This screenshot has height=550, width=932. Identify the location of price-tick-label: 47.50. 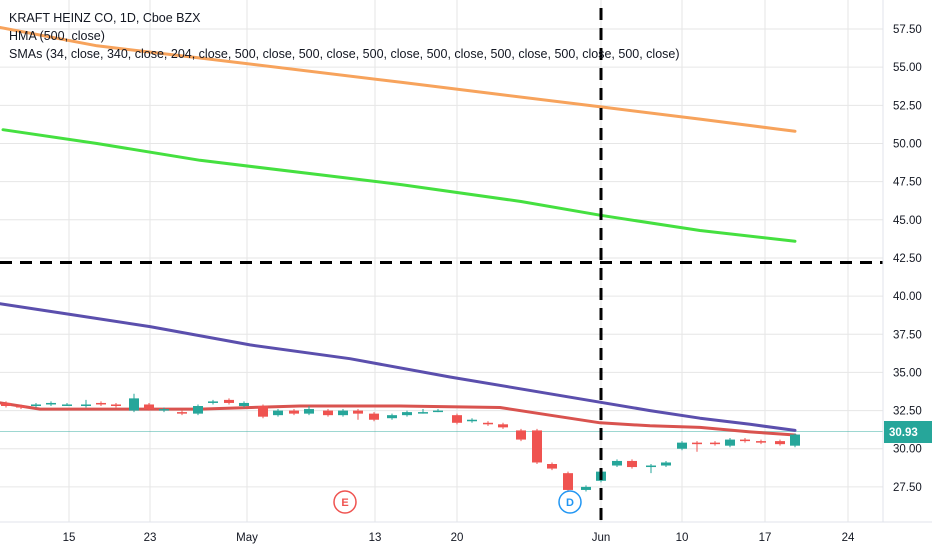
(907, 183).